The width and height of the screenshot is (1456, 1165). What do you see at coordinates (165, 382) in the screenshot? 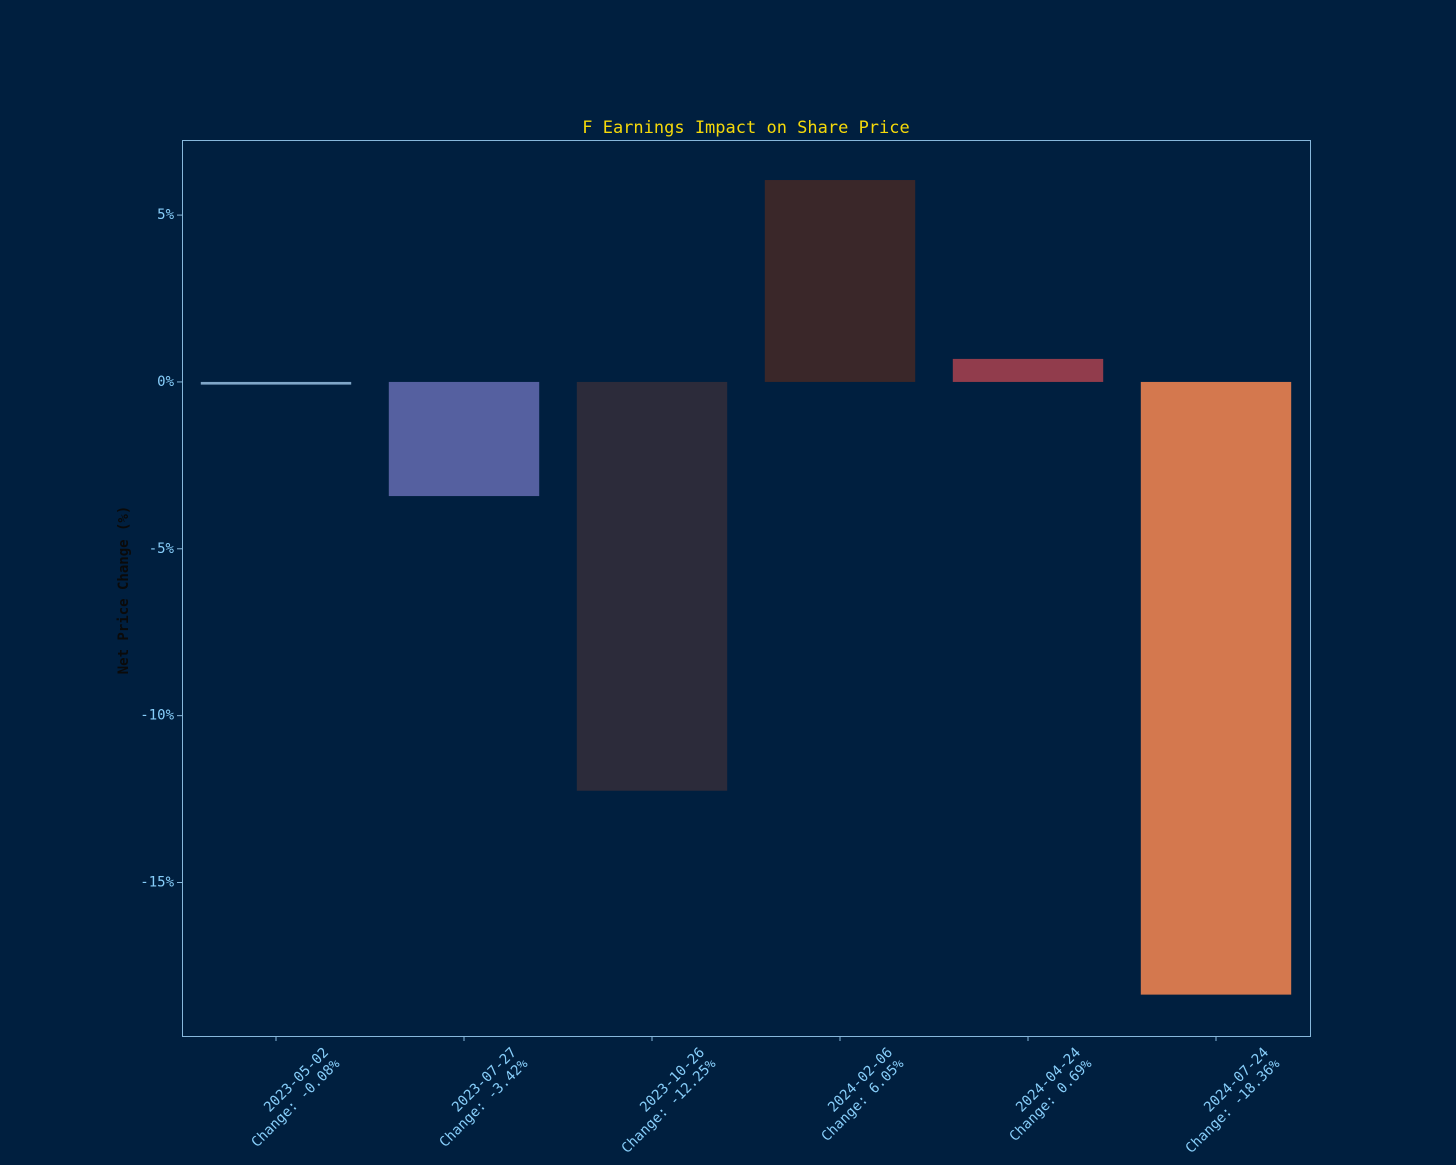
I see `y-tick-label: 0%` at bounding box center [165, 382].